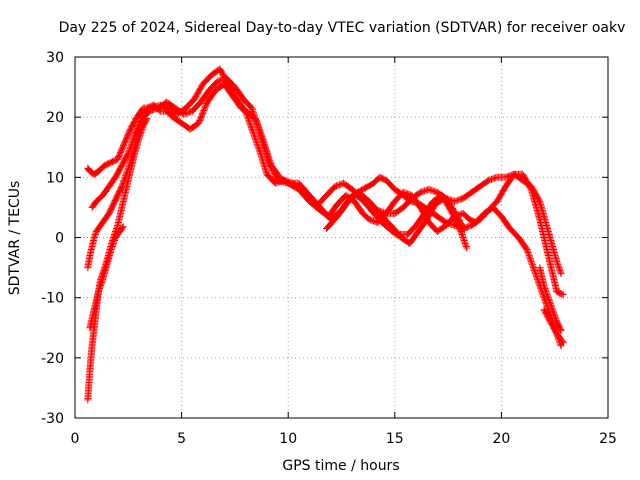 The image size is (640, 480). I want to click on x-tick-label: 0, so click(75, 439).